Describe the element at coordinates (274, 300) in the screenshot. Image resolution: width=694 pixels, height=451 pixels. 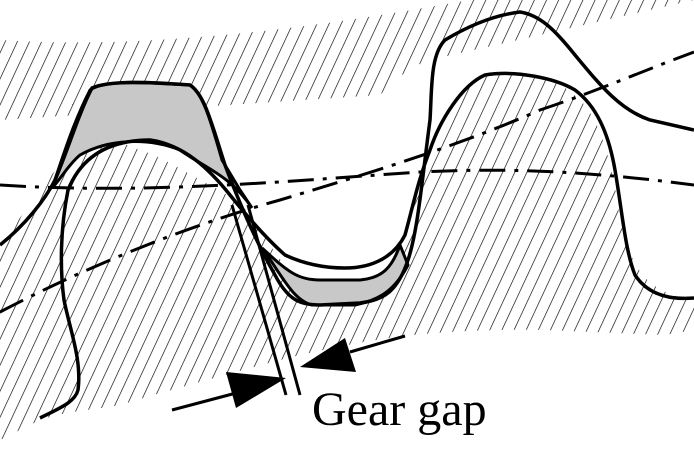
I see `gap-flank-line-right` at that location.